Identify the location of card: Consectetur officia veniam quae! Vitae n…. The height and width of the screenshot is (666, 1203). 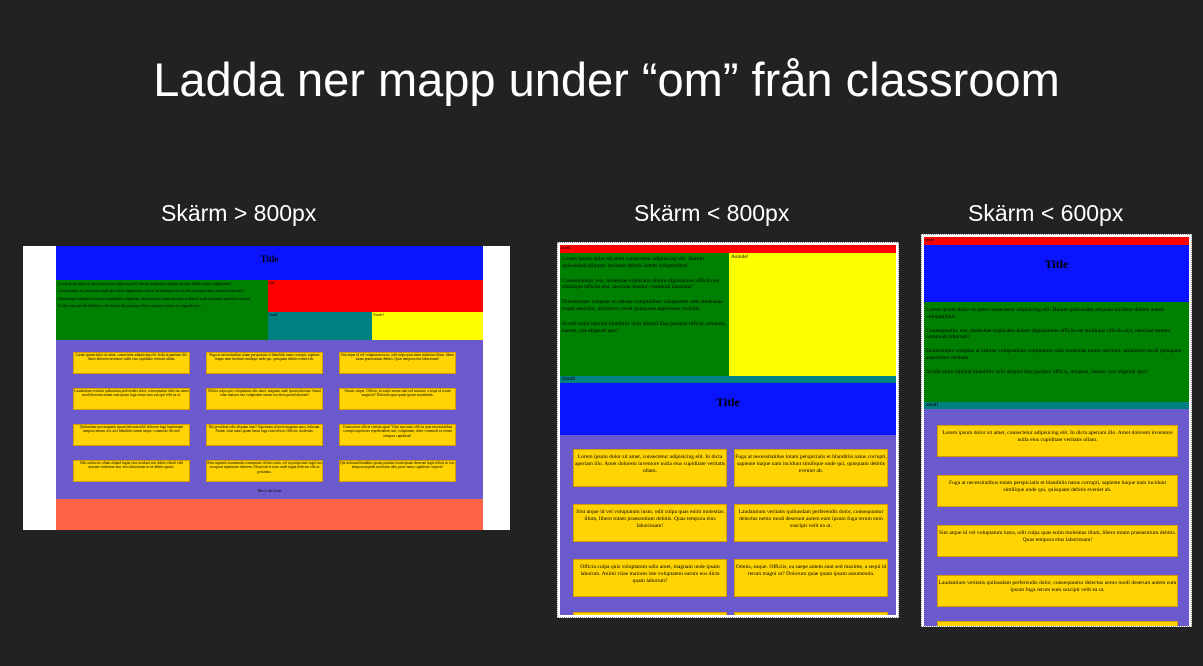
(397, 435).